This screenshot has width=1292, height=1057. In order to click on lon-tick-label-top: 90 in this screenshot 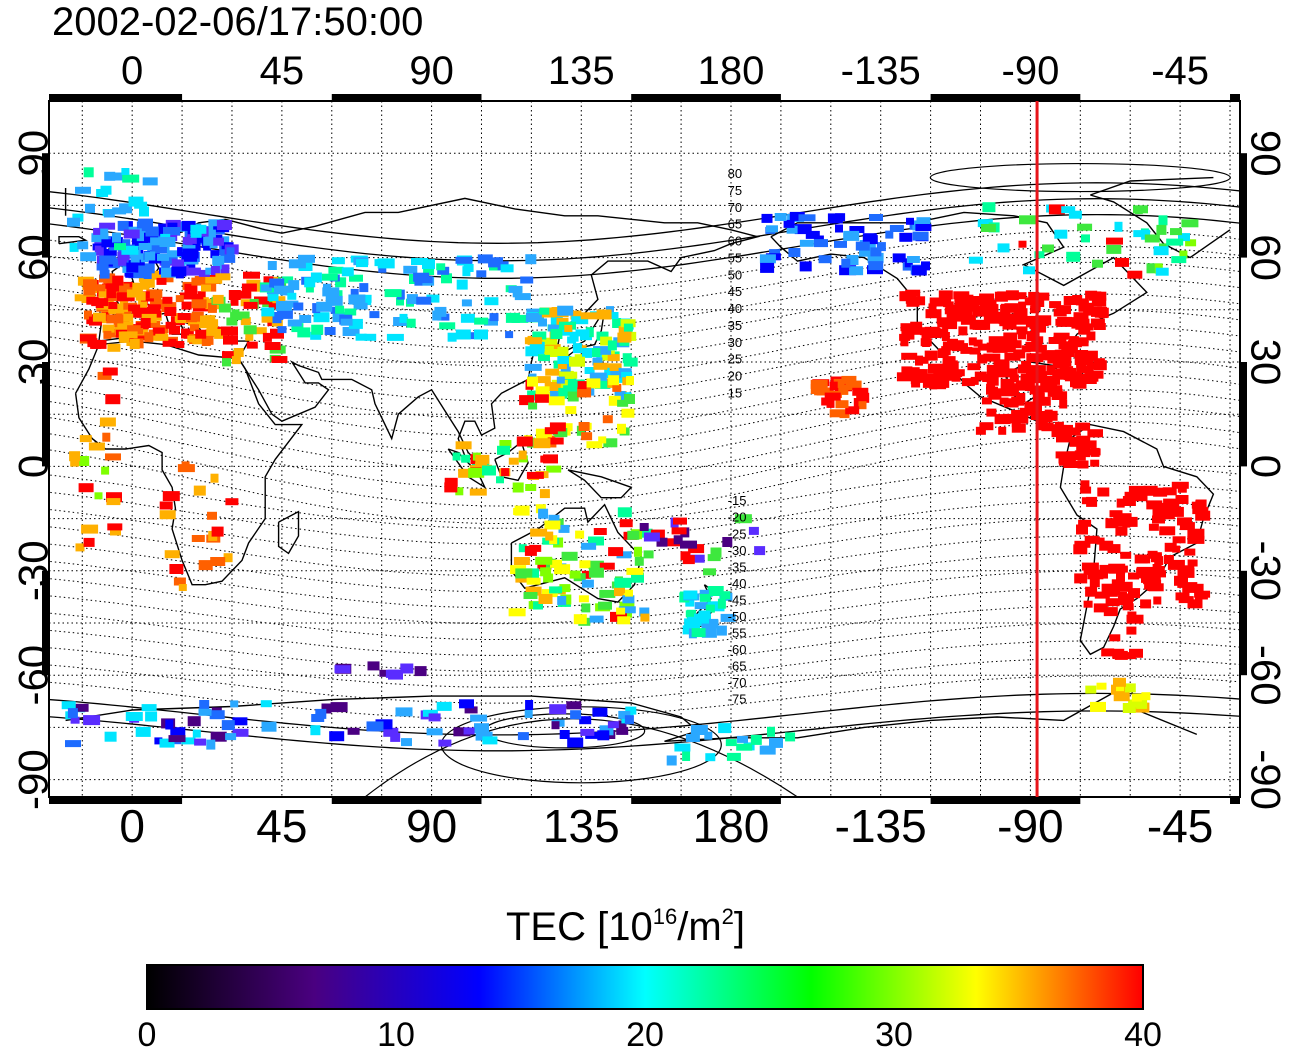, I will do `click(431, 71)`.